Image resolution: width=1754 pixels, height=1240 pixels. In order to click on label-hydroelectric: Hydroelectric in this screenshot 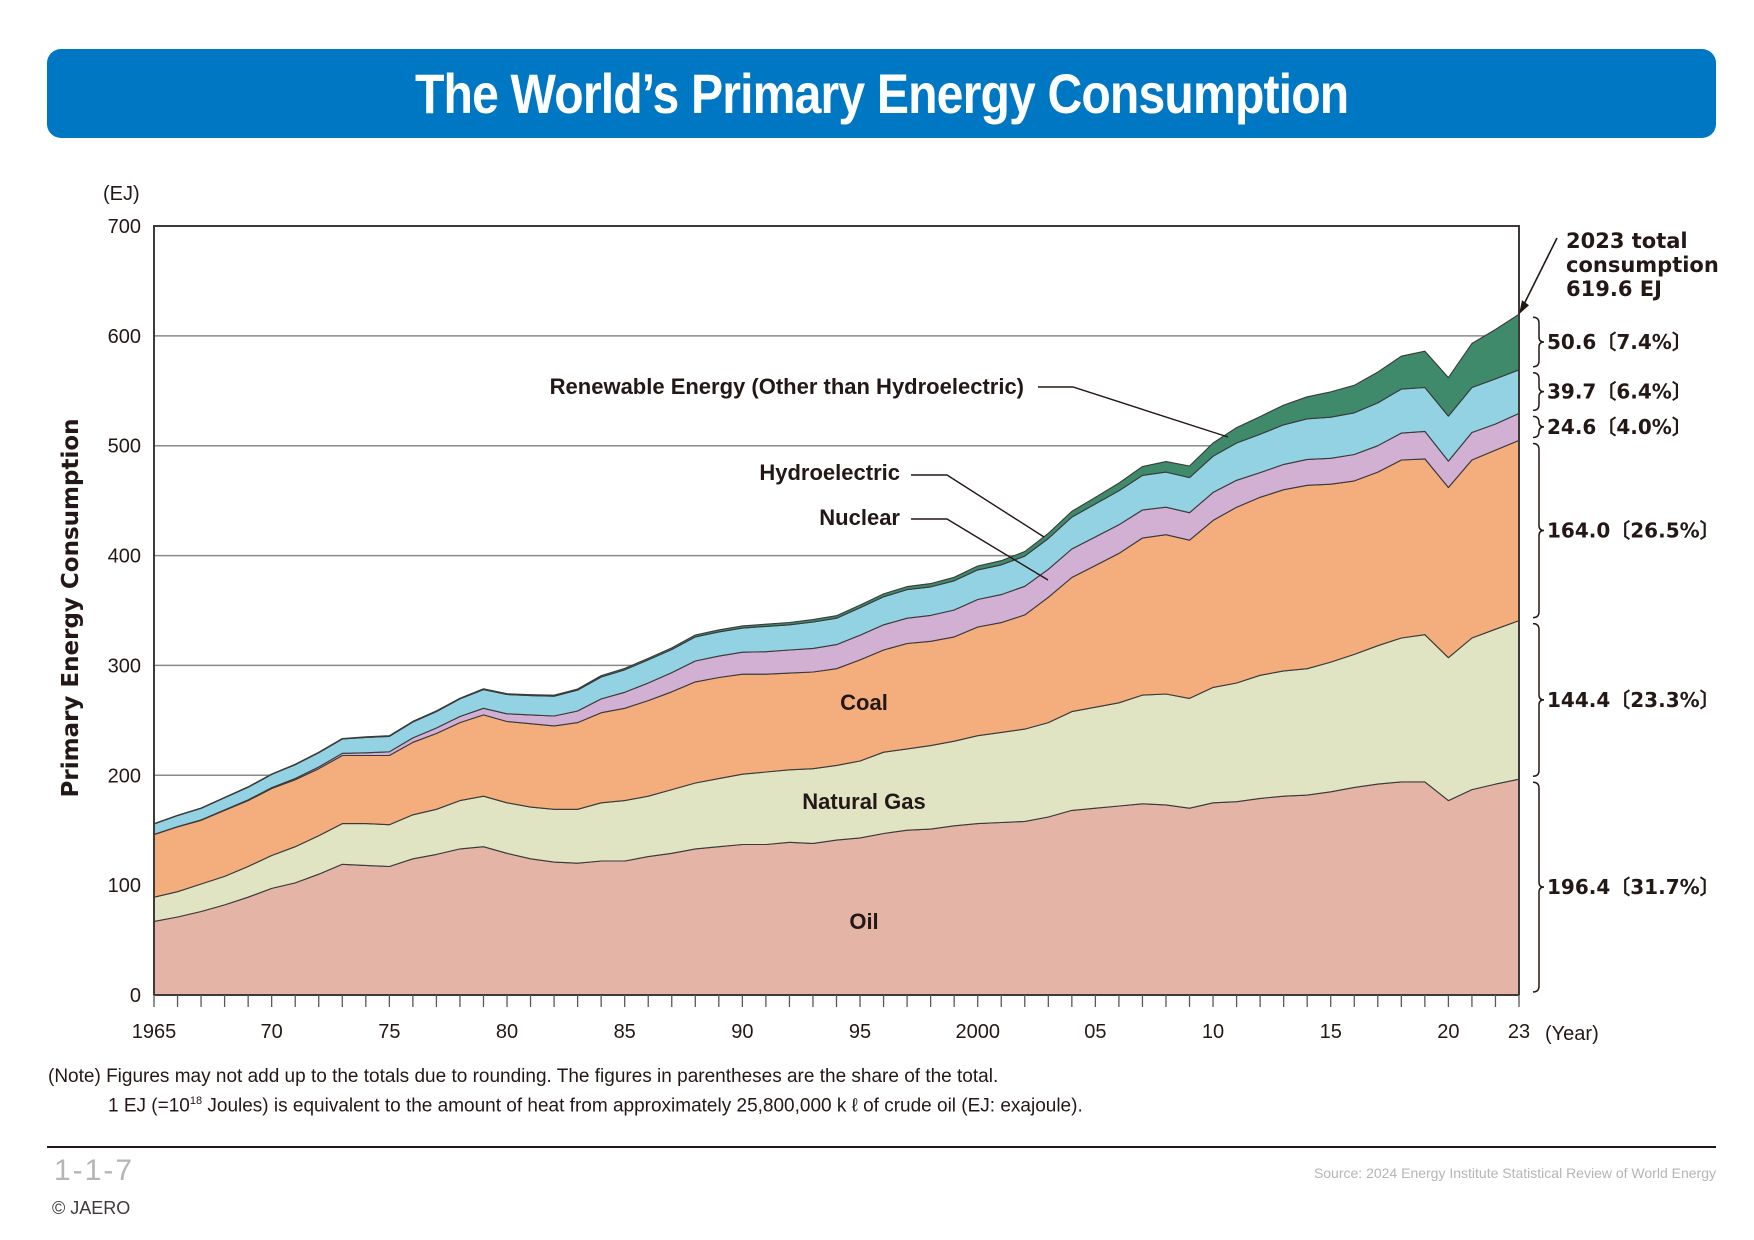, I will do `click(829, 472)`.